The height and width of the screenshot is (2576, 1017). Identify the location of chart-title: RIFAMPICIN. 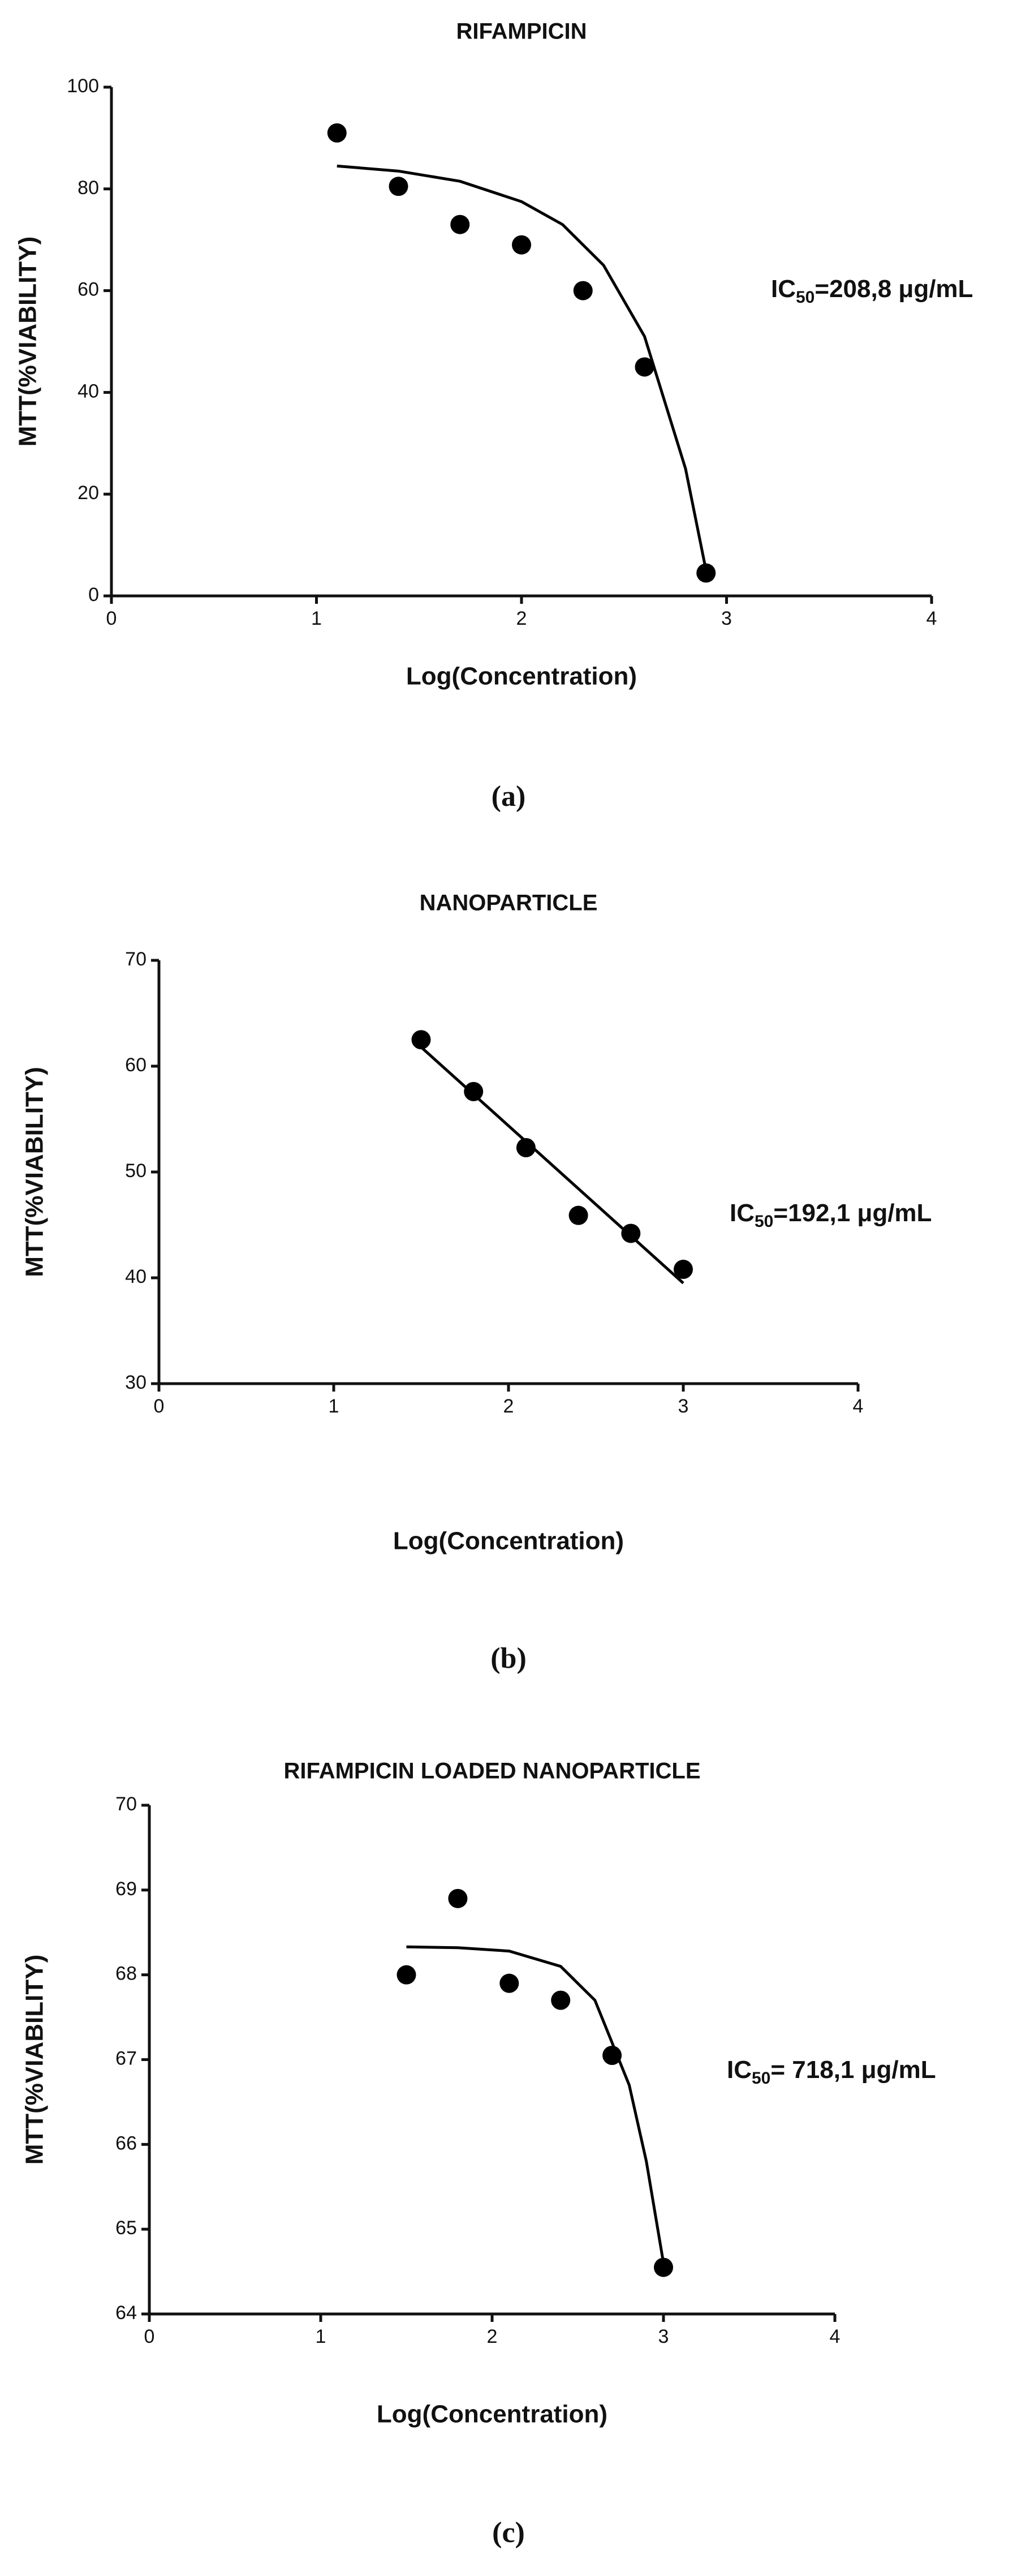
(521, 31).